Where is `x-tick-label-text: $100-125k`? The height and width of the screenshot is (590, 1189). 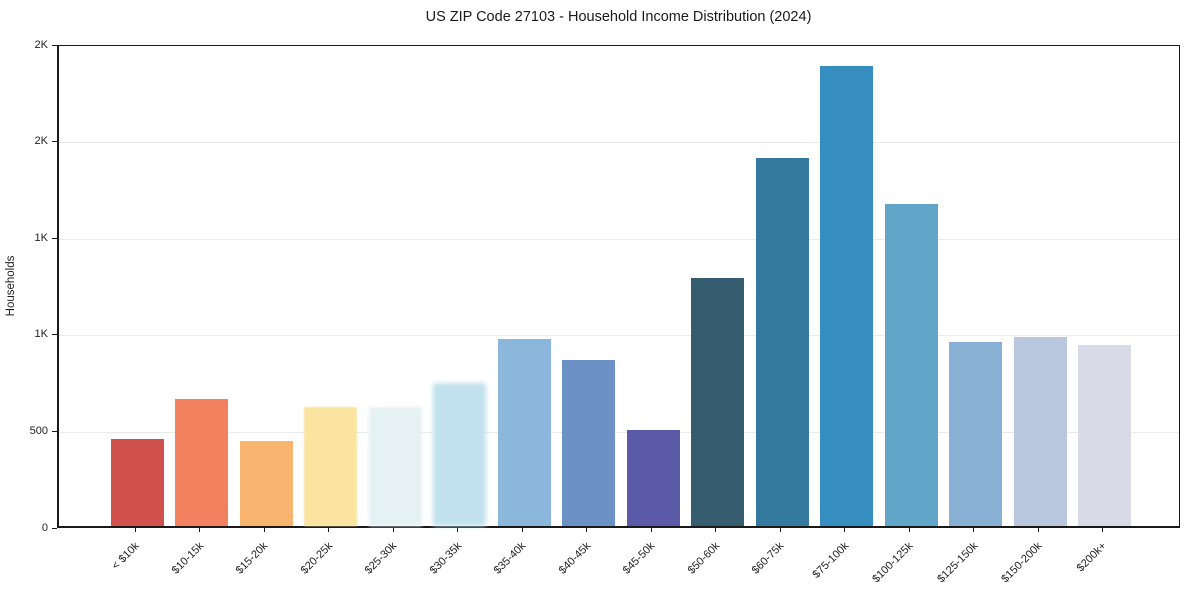 x-tick-label-text: $100-125k is located at coordinates (893, 563).